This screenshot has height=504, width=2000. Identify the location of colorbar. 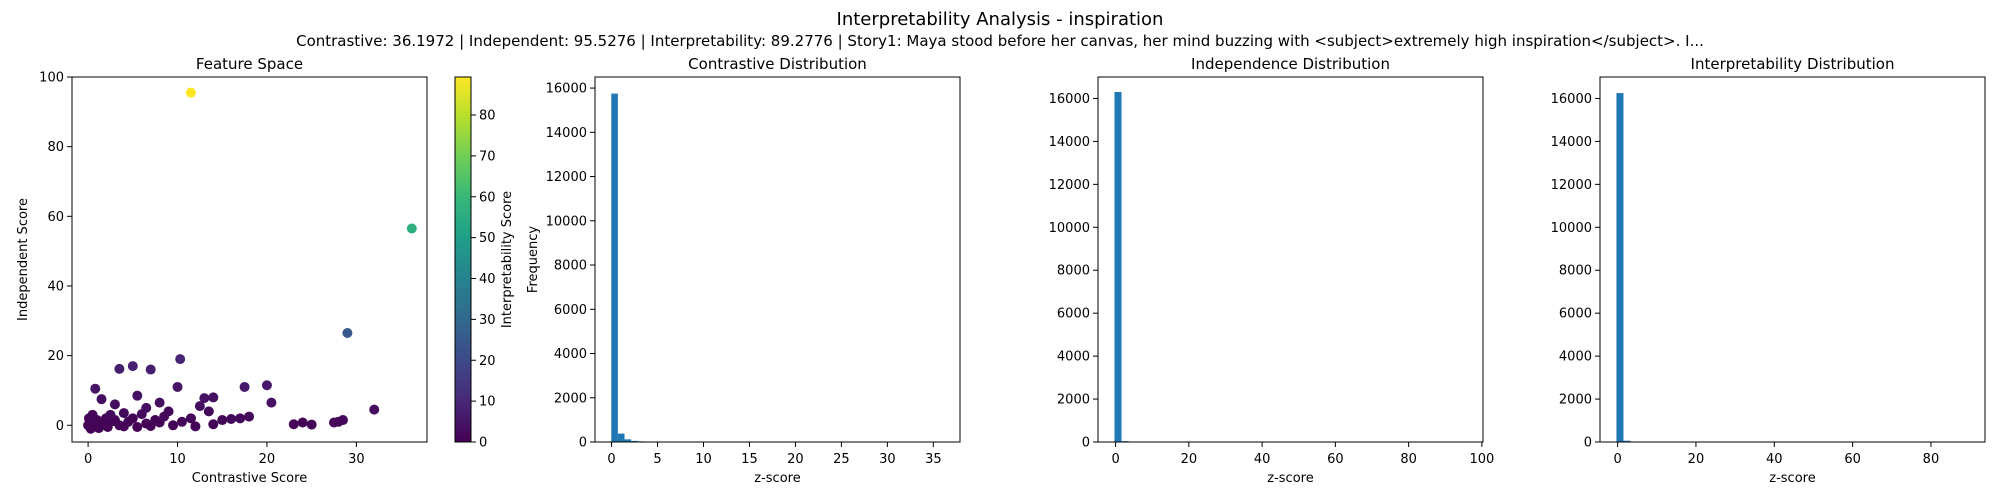
(463, 259).